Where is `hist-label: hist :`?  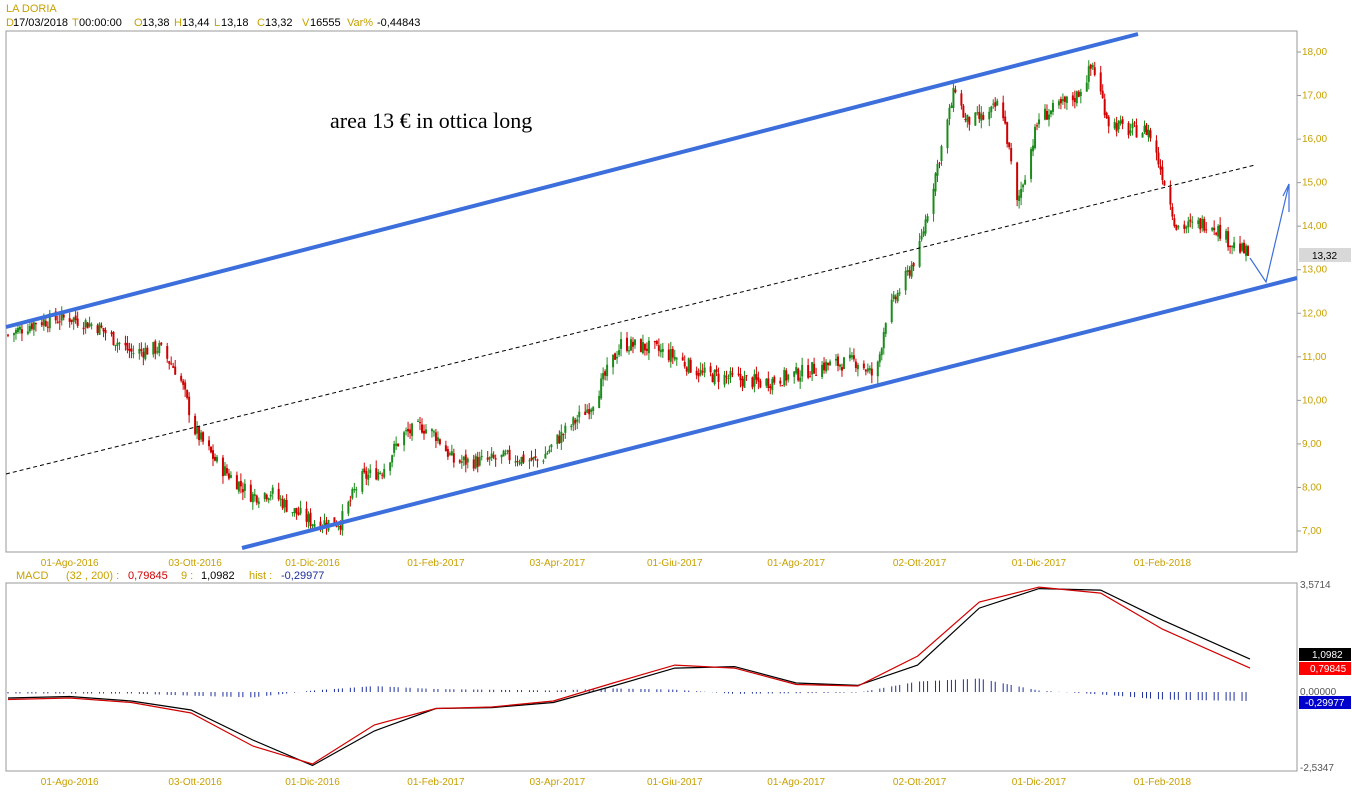 hist-label: hist : is located at coordinates (260, 576).